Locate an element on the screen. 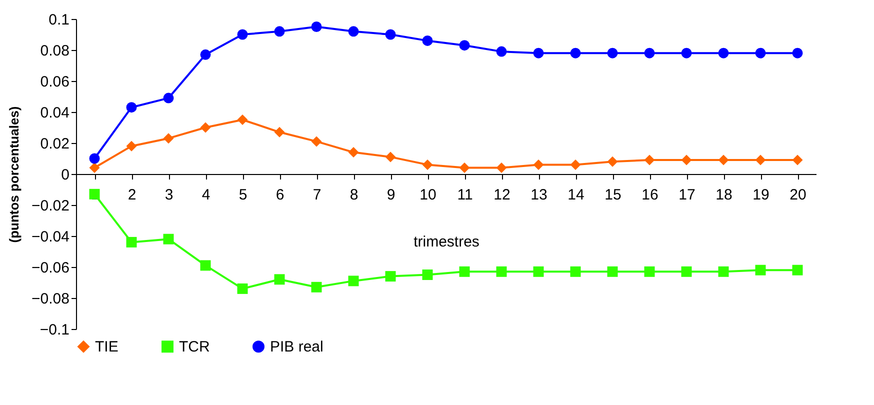 Image resolution: width=874 pixels, height=405 pixels. x-tick-label: 9 is located at coordinates (391, 195).